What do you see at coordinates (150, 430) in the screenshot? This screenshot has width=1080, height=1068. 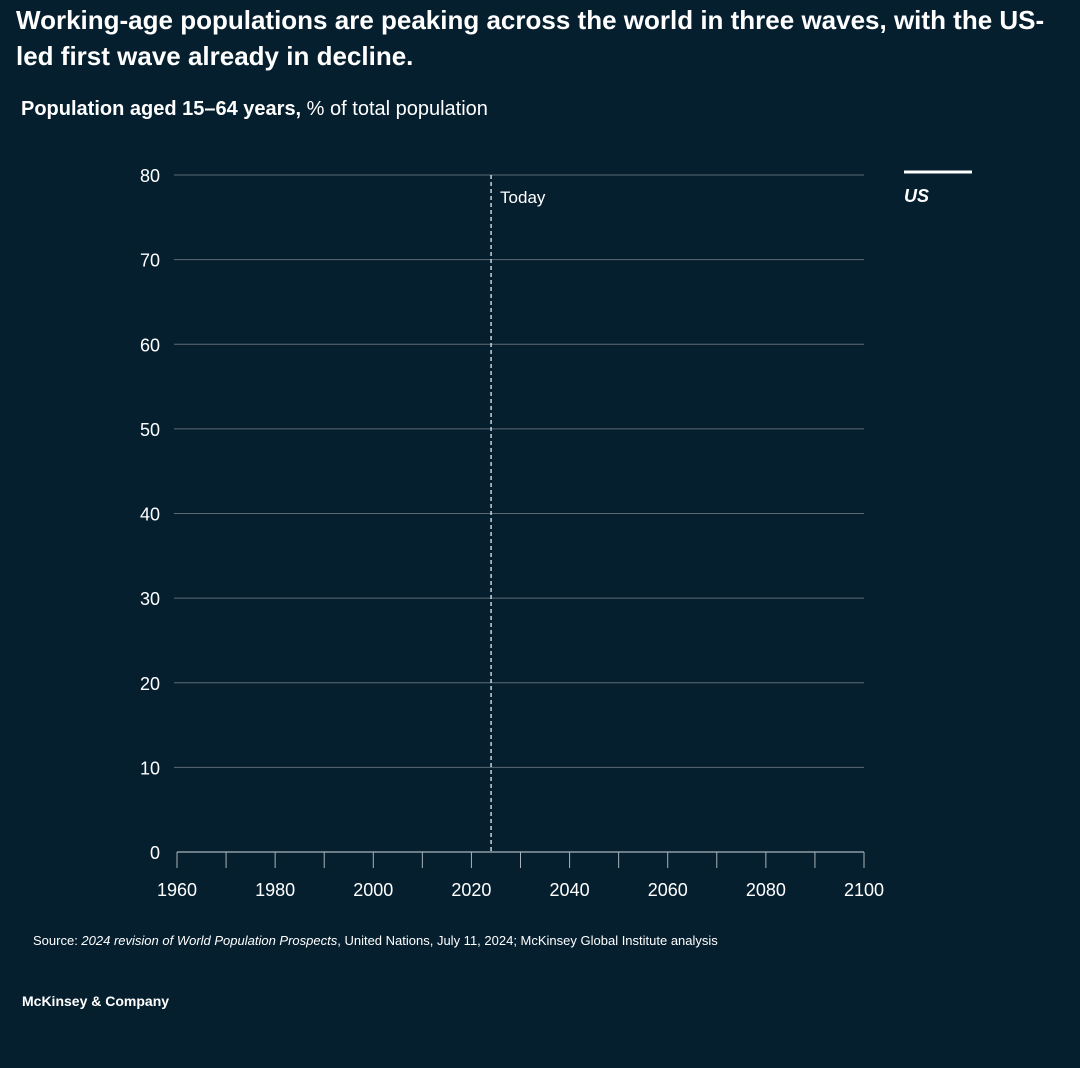 I see `y-tick-label: 50` at bounding box center [150, 430].